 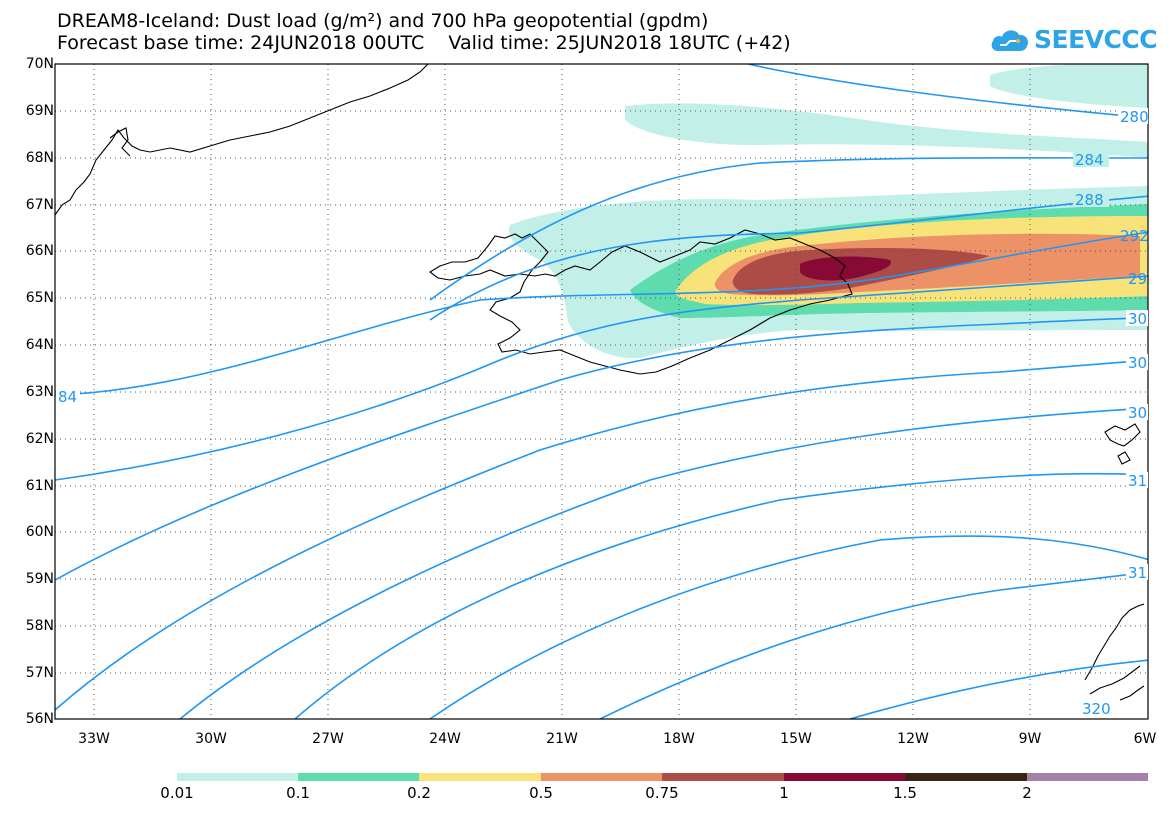 I want to click on lat-label: 58N, so click(x=39, y=626).